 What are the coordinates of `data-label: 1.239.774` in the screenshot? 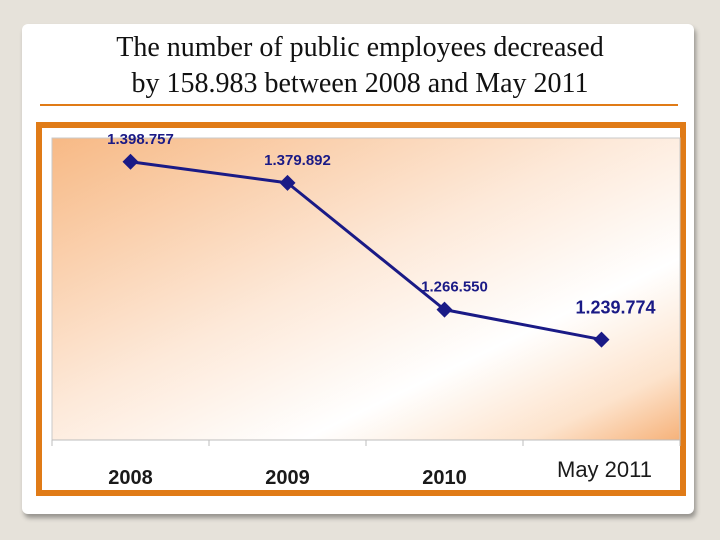 It's located at (615, 308).